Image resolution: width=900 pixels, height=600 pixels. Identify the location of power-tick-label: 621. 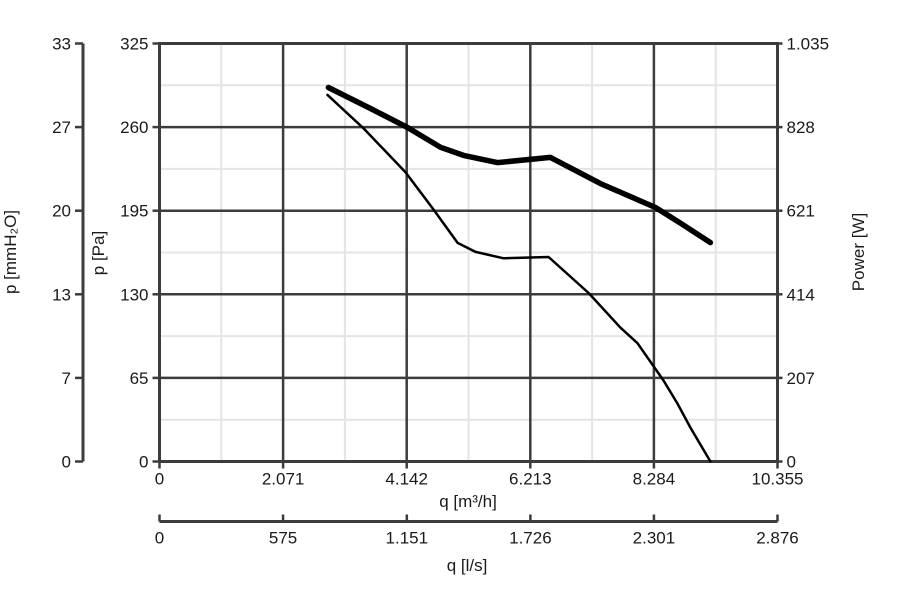
(801, 211).